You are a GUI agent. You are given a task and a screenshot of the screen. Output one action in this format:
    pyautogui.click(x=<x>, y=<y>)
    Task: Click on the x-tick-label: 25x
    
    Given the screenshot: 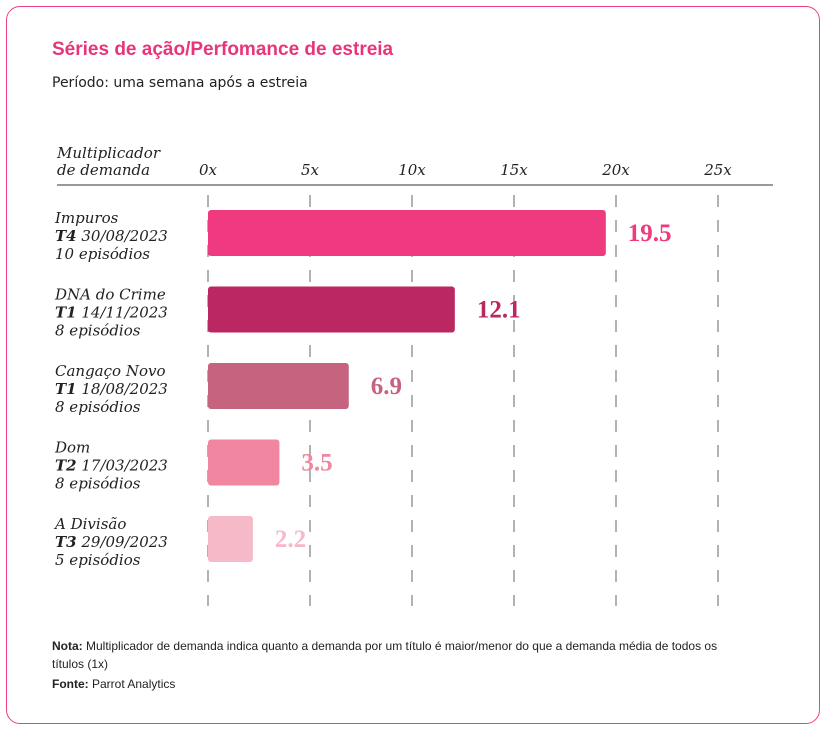 What is the action you would take?
    pyautogui.click(x=717, y=170)
    